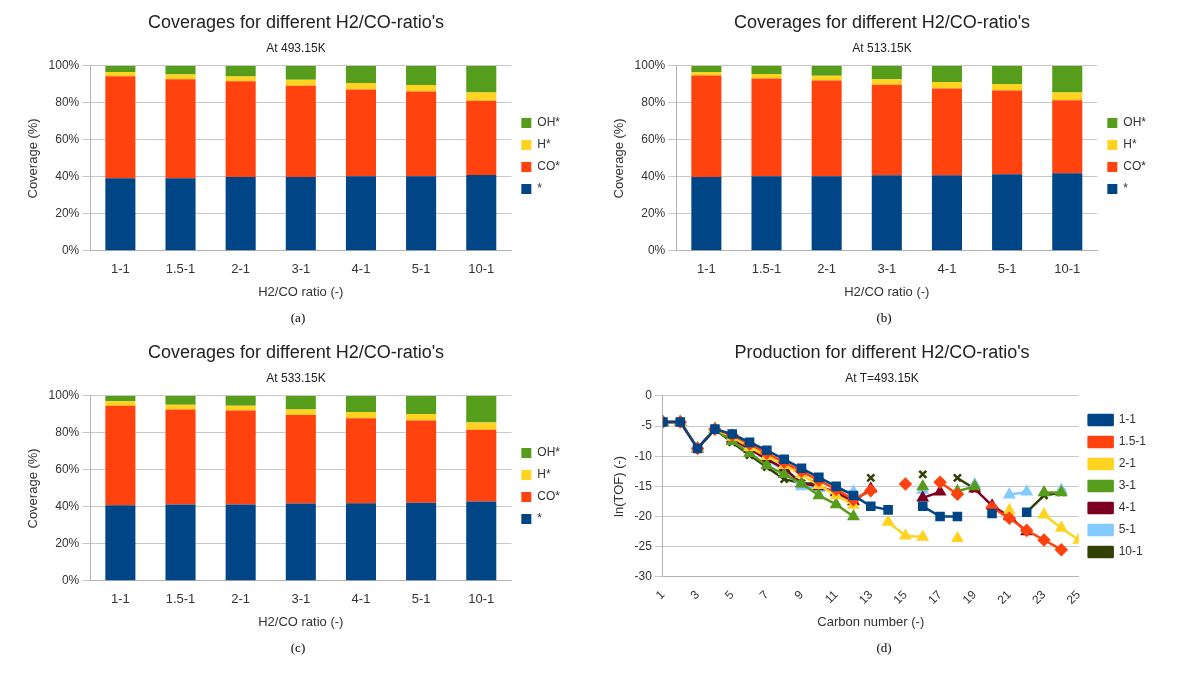 The height and width of the screenshot is (677, 1188). I want to click on y-tick-label: -30, so click(643, 576).